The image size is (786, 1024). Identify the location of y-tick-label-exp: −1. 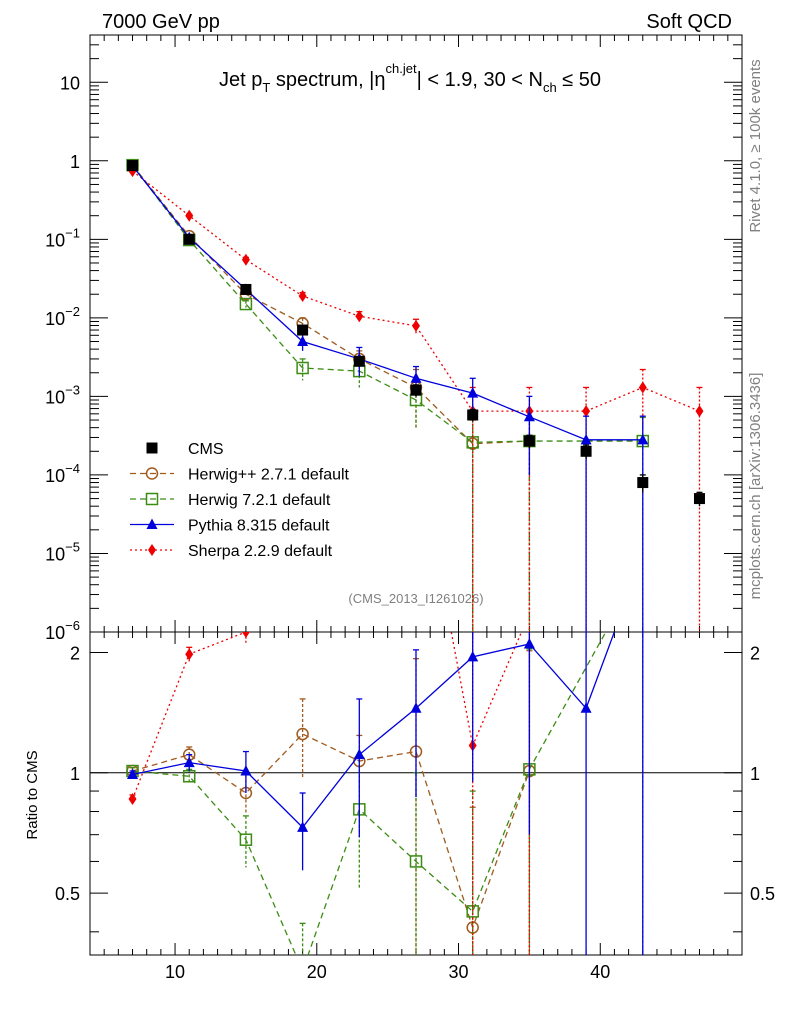
(72, 232).